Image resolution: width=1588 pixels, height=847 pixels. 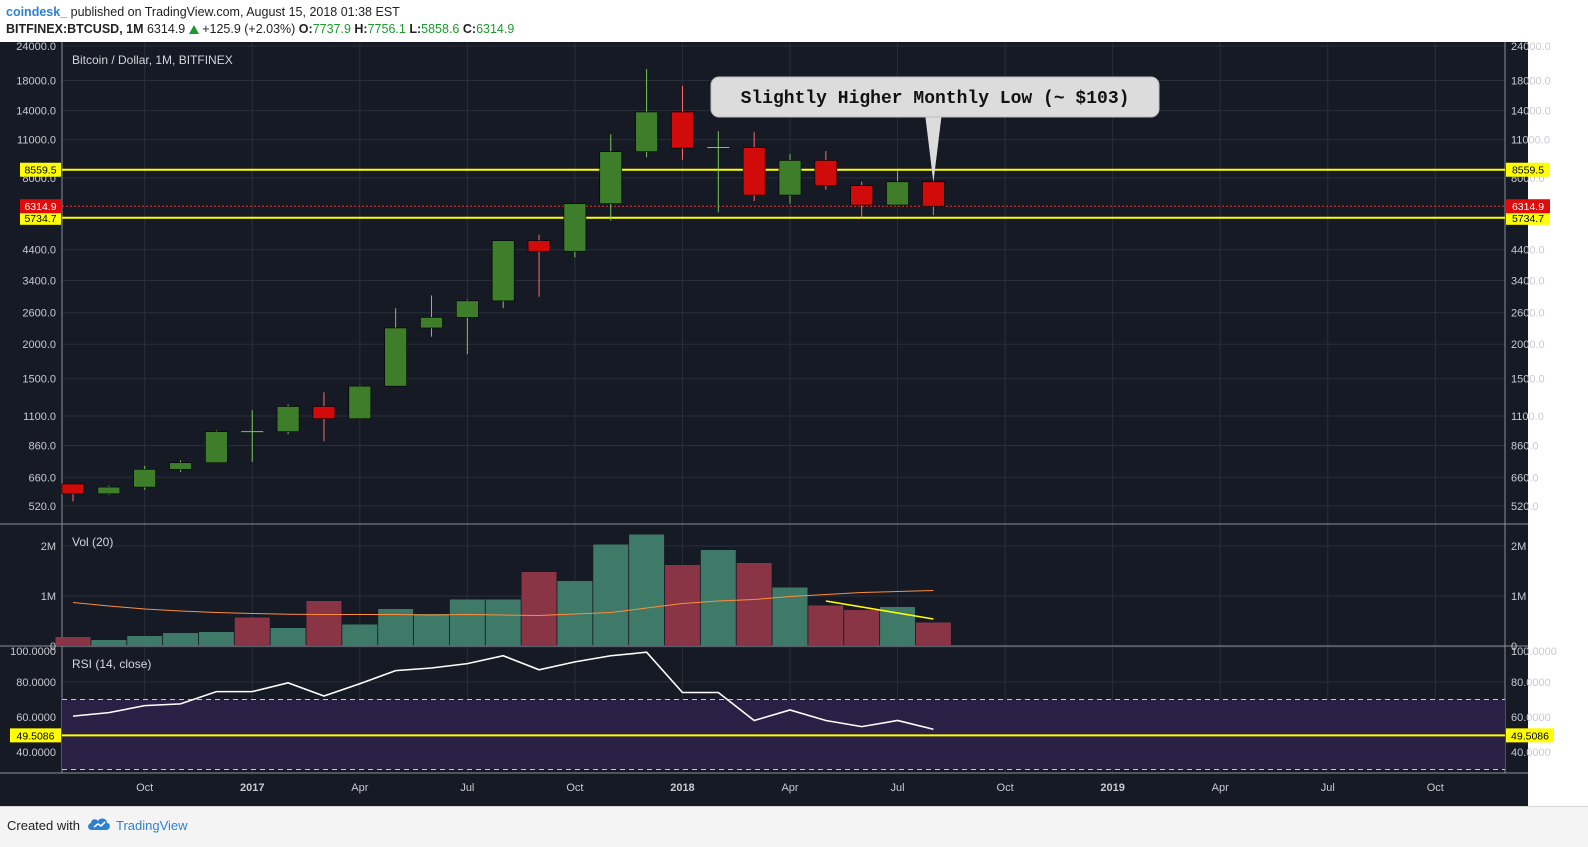 What do you see at coordinates (249, 29) in the screenshot?
I see `price-change: +125.9 (+2.03%)` at bounding box center [249, 29].